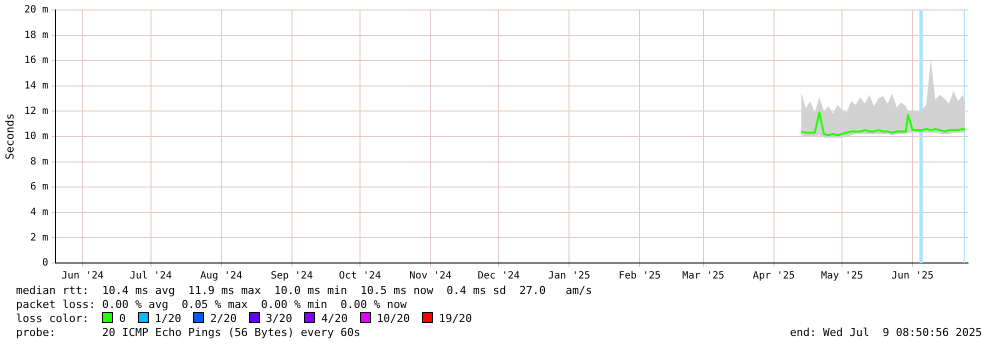 The width and height of the screenshot is (997, 347). What do you see at coordinates (36, 10) in the screenshot?
I see `y-tick-label: 20 m` at bounding box center [36, 10].